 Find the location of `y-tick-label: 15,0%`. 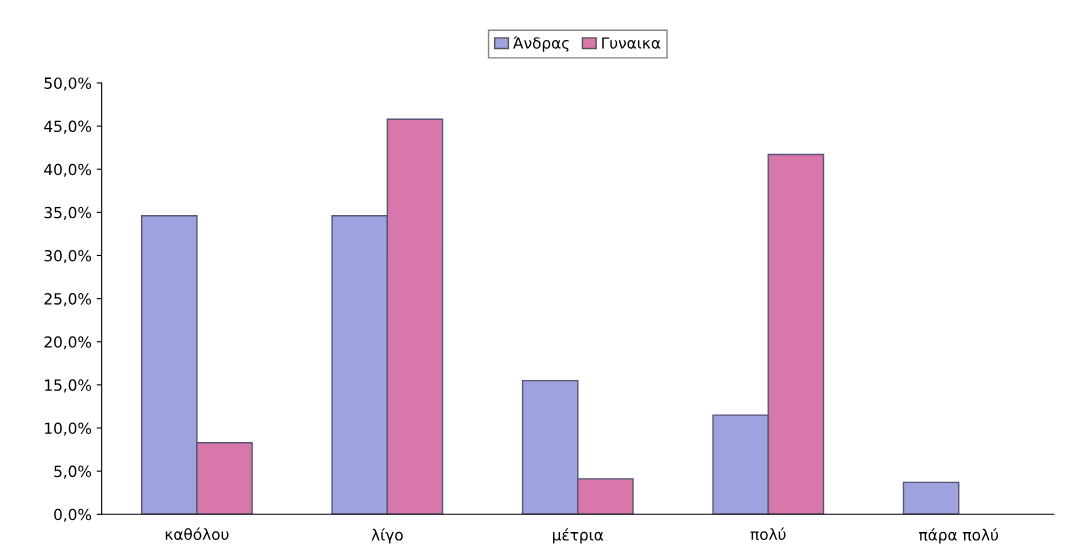

y-tick-label: 15,0% is located at coordinates (68, 386).